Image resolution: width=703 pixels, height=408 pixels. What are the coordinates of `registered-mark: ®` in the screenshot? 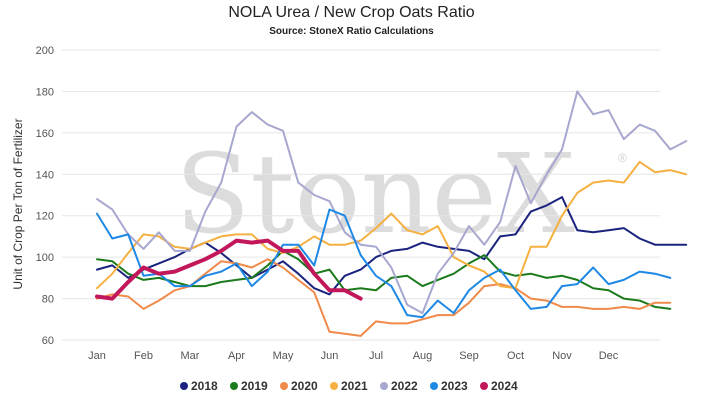 It's located at (622, 158).